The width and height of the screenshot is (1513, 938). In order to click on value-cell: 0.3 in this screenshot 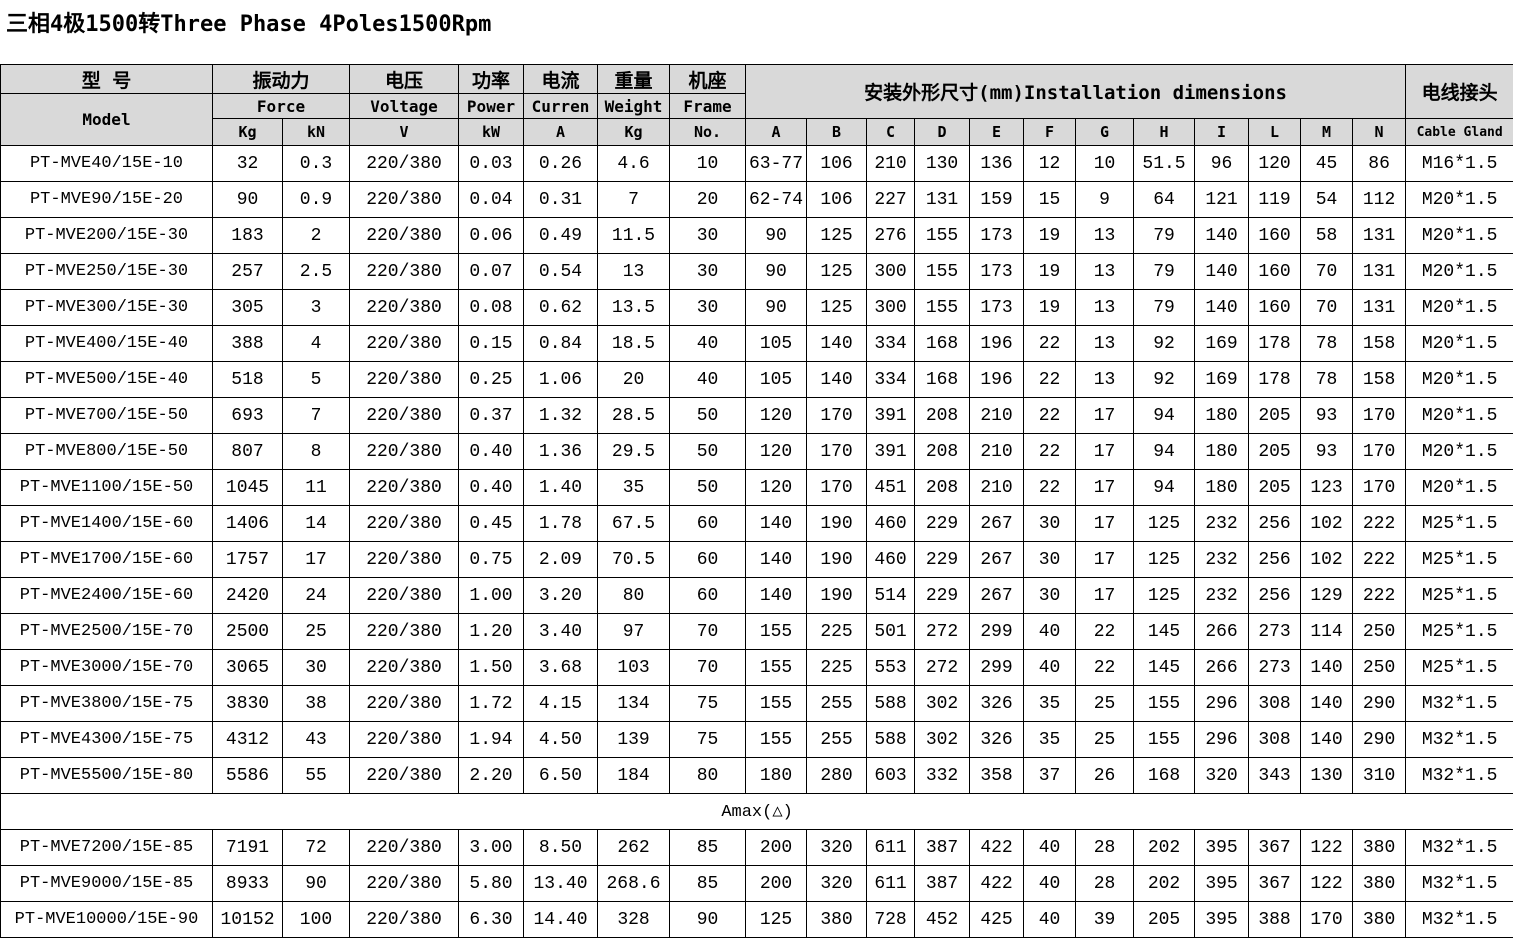, I will do `click(316, 164)`.